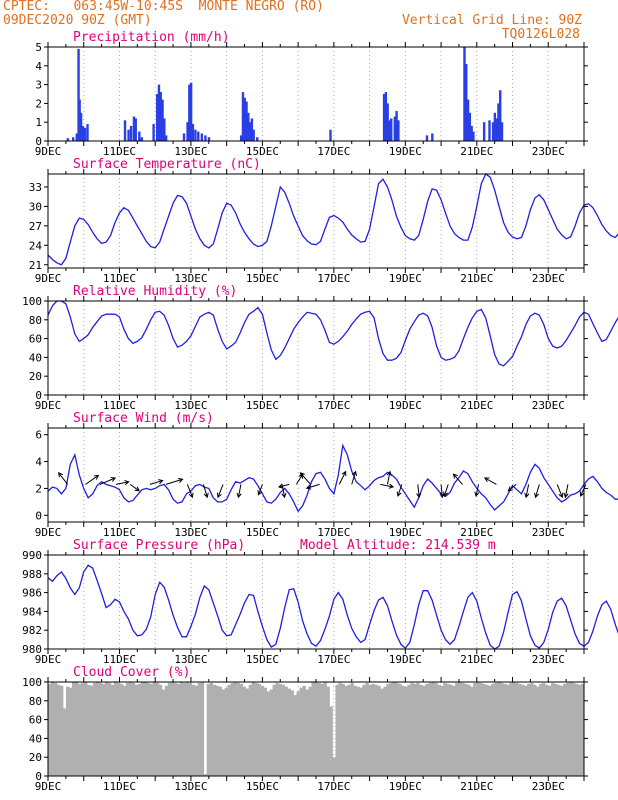  I want to click on x-tick-label: 23DEC, so click(548, 659).